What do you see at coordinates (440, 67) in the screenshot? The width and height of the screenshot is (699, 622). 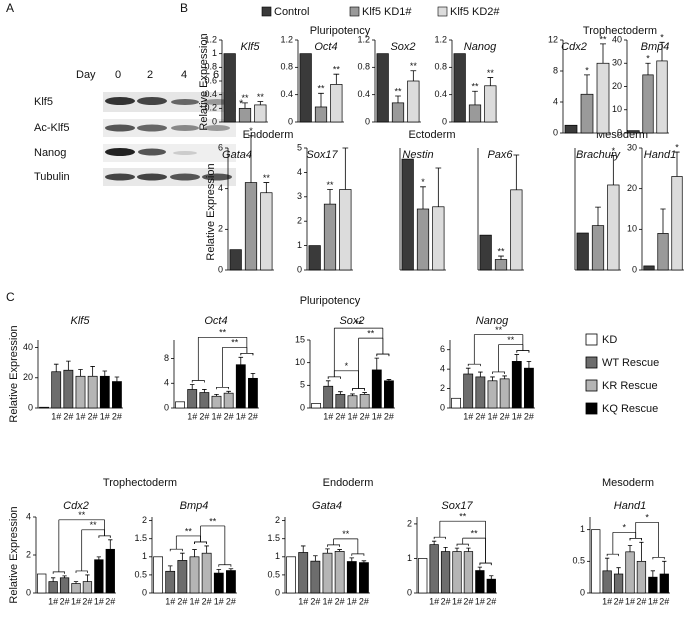 I see `y-tick-label: 0.8` at bounding box center [440, 67].